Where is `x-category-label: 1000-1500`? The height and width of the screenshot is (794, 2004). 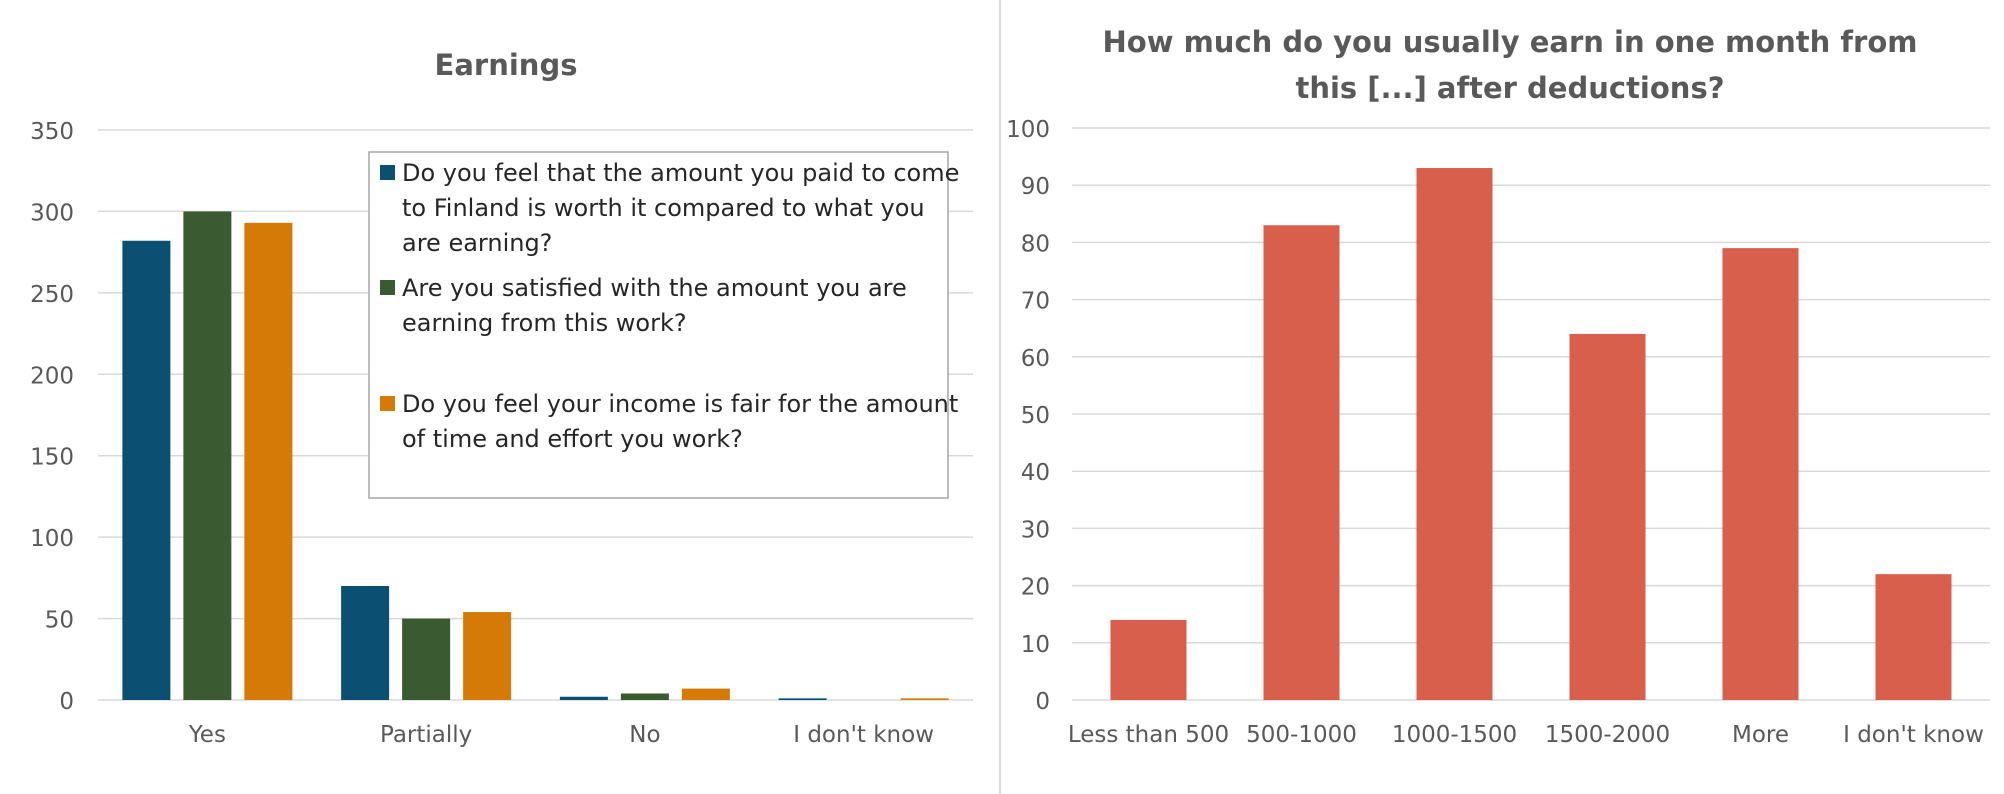 x-category-label: 1000-1500 is located at coordinates (1454, 735).